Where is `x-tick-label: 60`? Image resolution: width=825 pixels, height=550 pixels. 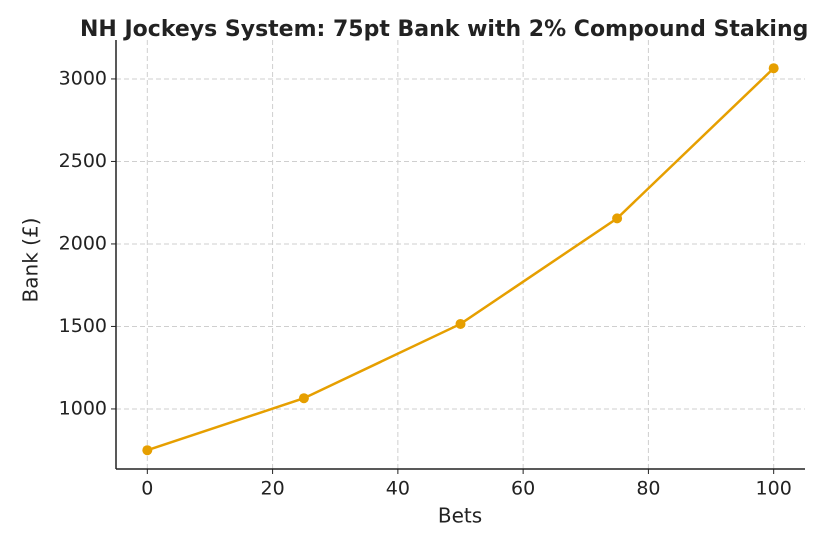
x-tick-label: 60 is located at coordinates (523, 489).